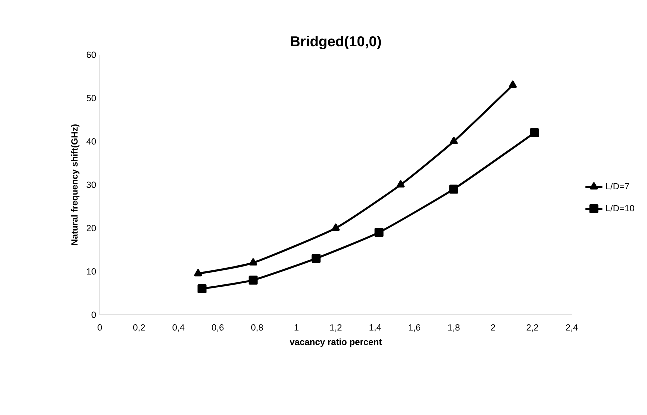 This screenshot has height=415, width=647. Describe the element at coordinates (257, 328) in the screenshot. I see `x-tick-label: 0,8` at that location.